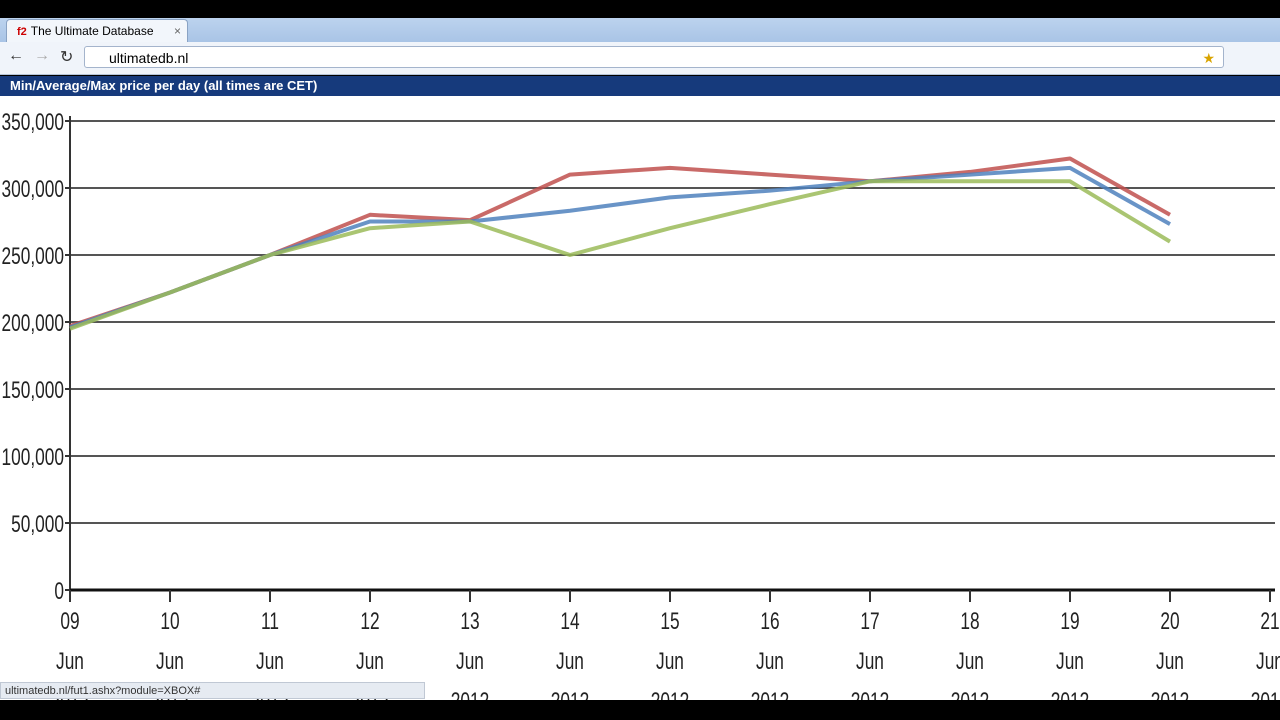 Image resolution: width=1280 pixels, height=720 pixels. What do you see at coordinates (33, 122) in the screenshot?
I see `y-tick-label: 350,000` at bounding box center [33, 122].